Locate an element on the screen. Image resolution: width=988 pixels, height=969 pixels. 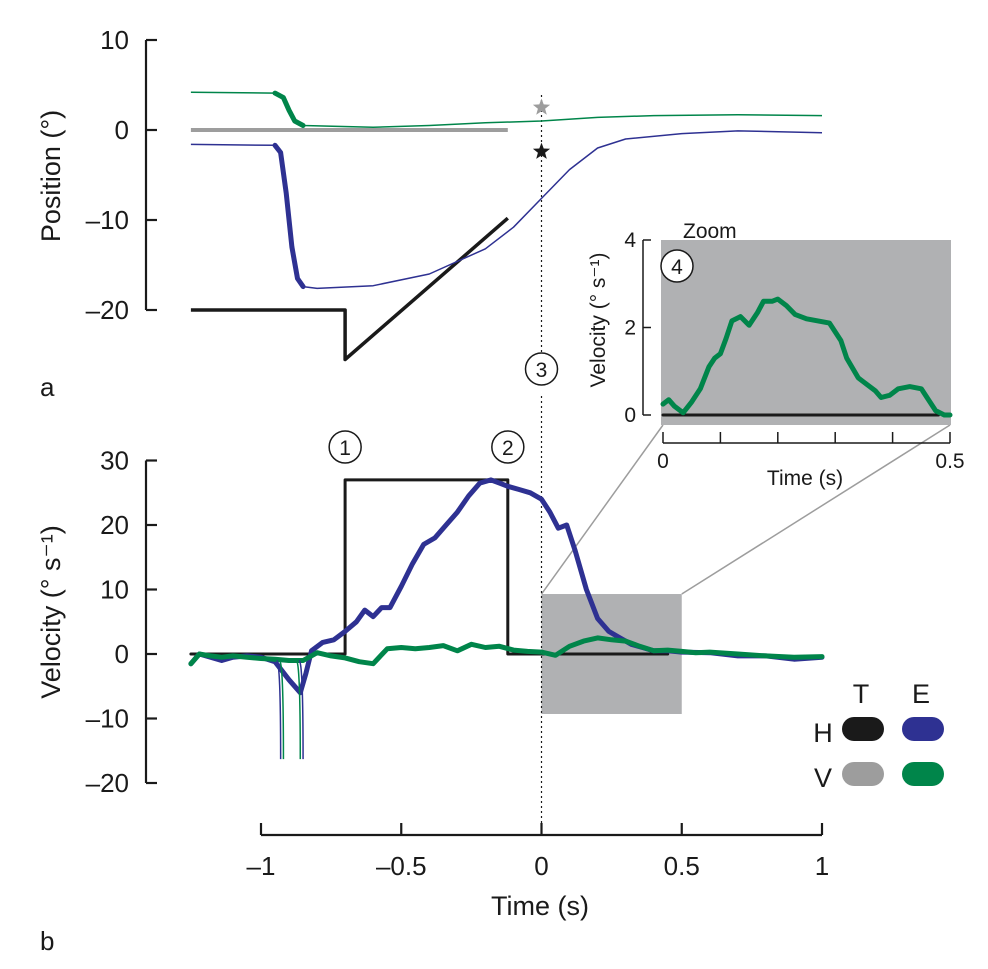
legend-row-header-v: V is located at coordinates (823, 778).